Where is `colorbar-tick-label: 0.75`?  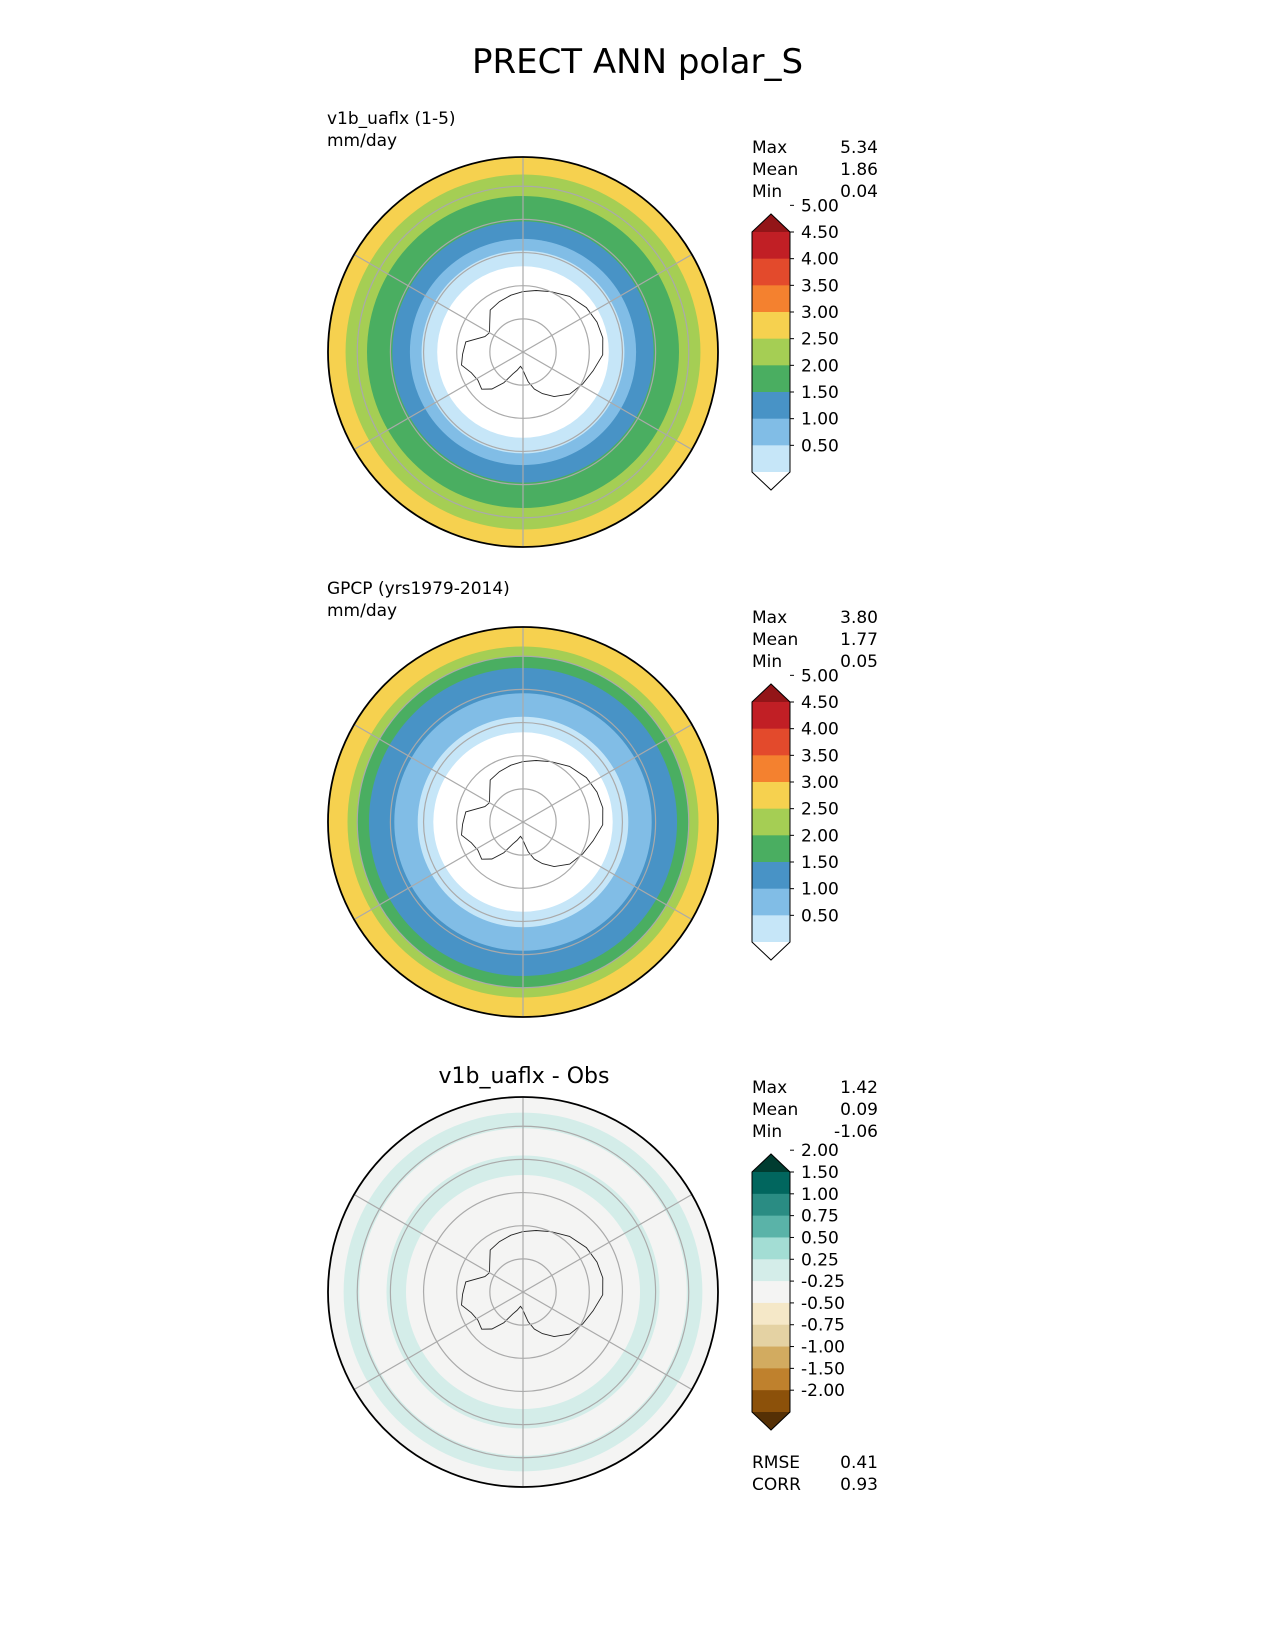 colorbar-tick-label: 0.75 is located at coordinates (820, 1217).